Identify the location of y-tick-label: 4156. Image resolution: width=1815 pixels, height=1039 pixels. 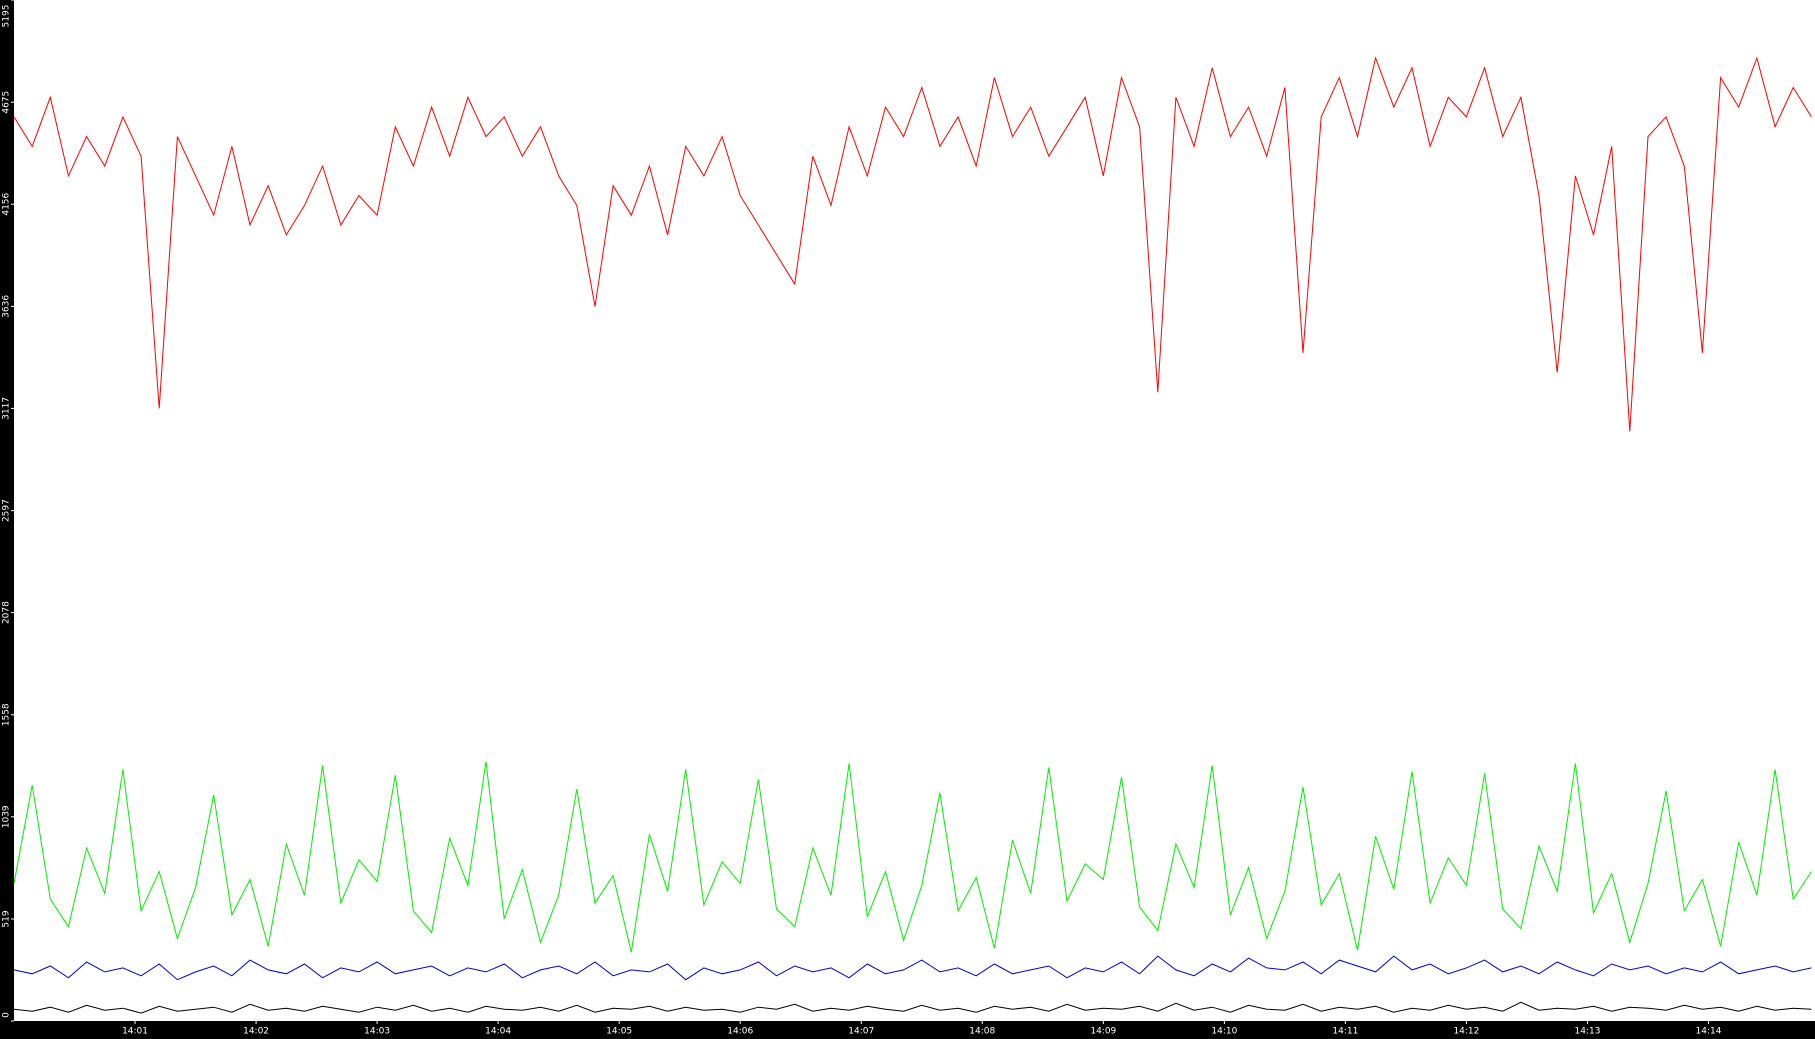
(7, 203).